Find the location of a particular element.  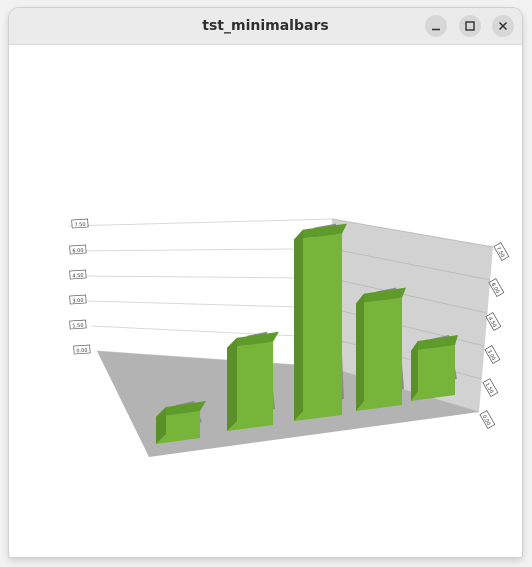

y-tick-right: 1.50 is located at coordinates (490, 387).